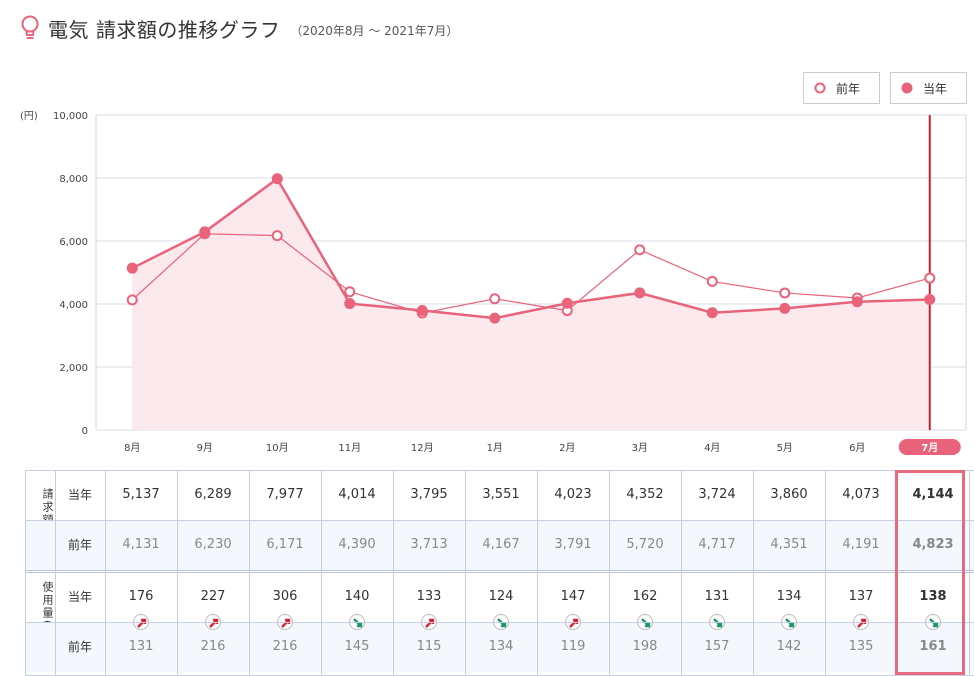 This screenshot has height=676, width=974. What do you see at coordinates (841, 88) in the screenshot?
I see `legend-prev-button: 前年` at bounding box center [841, 88].